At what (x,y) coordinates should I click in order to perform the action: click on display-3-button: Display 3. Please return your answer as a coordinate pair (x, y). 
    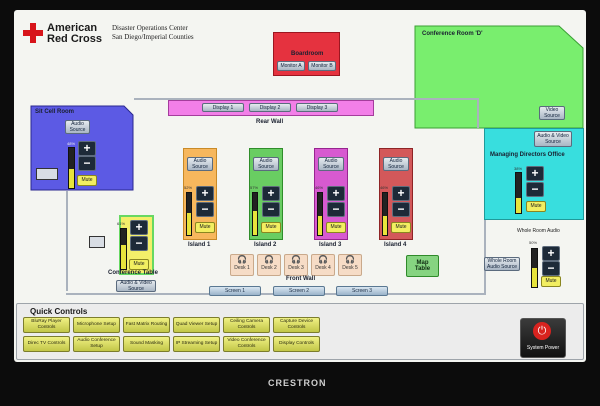
    Looking at the image, I should click on (317, 107).